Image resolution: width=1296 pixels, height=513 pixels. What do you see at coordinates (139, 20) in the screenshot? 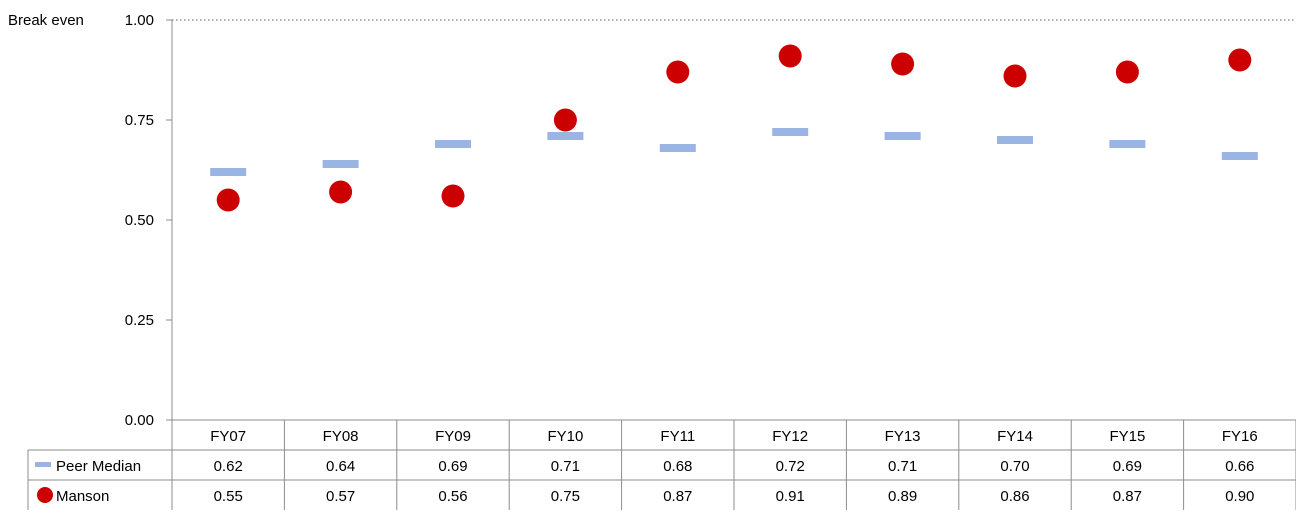
I see `y-tick-label: 1.00` at bounding box center [139, 20].